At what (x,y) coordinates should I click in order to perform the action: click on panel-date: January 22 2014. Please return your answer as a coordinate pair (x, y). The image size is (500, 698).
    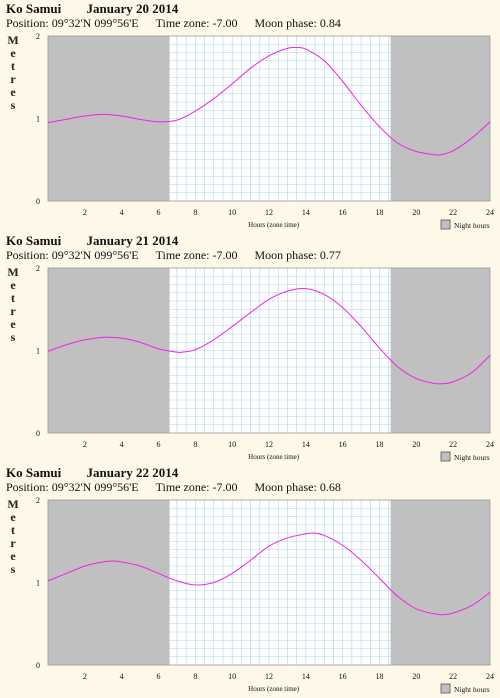
    Looking at the image, I should click on (132, 472).